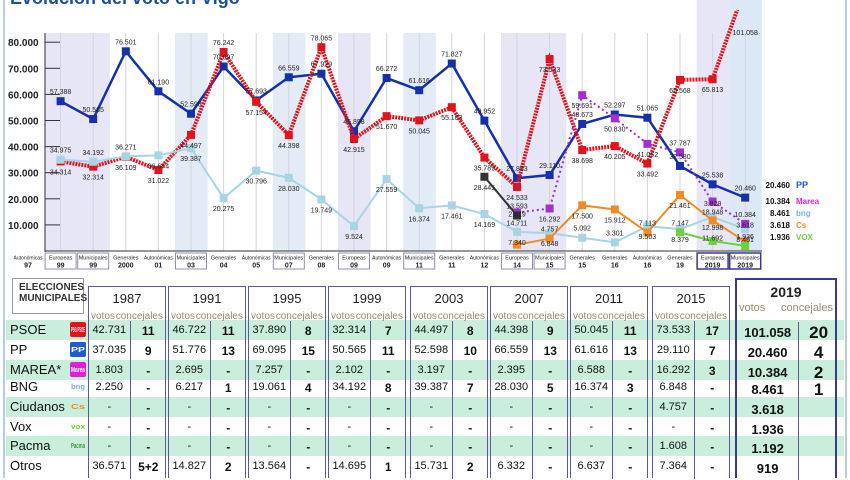  Describe the element at coordinates (61, 259) in the screenshot. I see `x-tick-type: Europeas` at that location.